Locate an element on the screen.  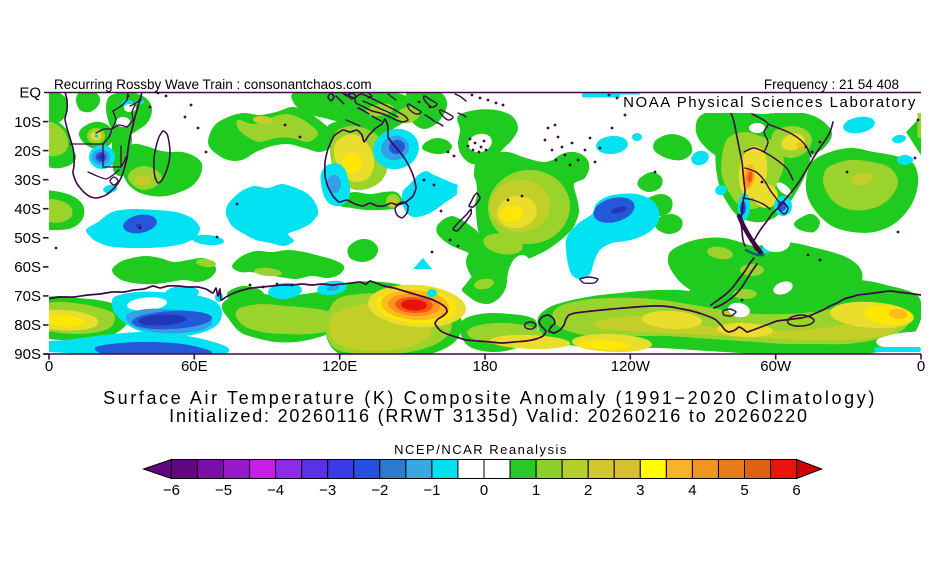
svg-text: 50S is located at coordinates (27, 238).